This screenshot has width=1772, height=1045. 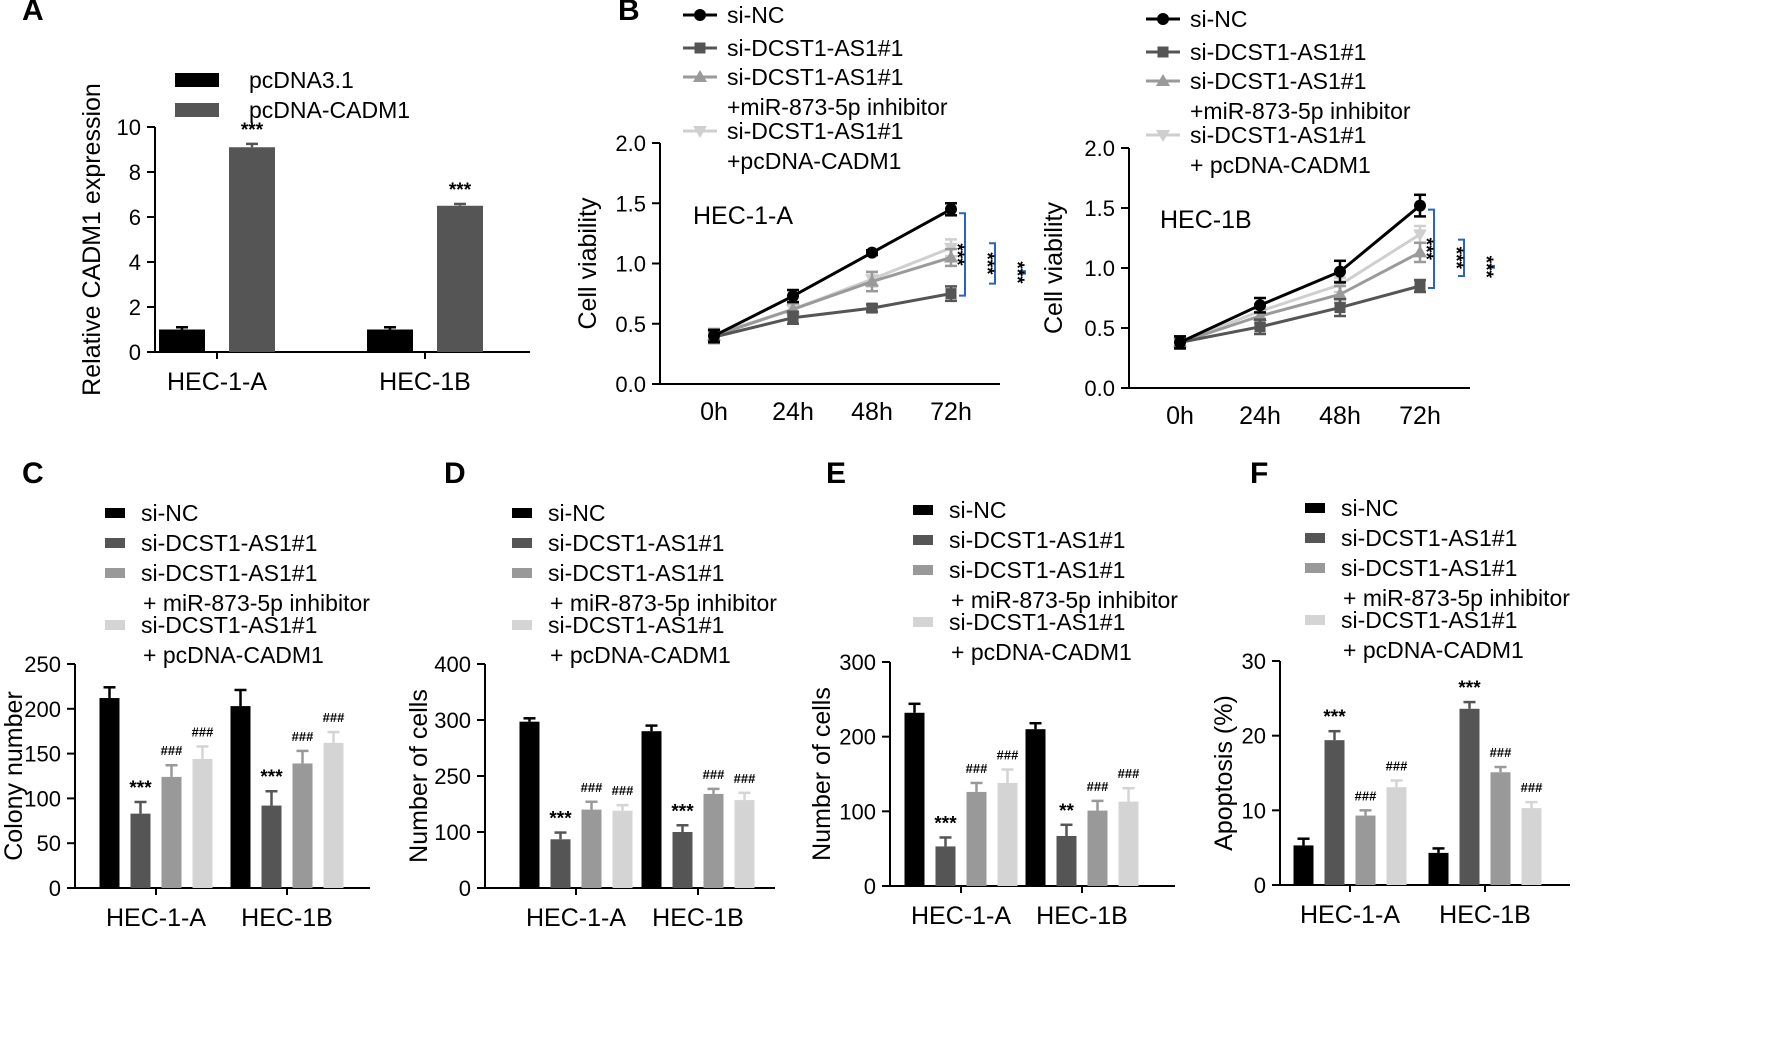 What do you see at coordinates (630, 384) in the screenshot?
I see `y-tick-label: 0.0` at bounding box center [630, 384].